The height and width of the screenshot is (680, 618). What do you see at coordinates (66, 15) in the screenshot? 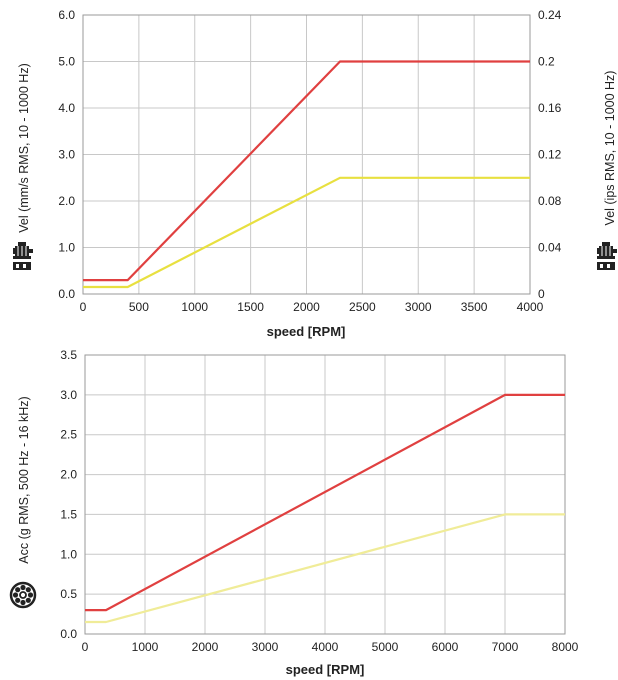
I see `y-tick-label: 6.0` at bounding box center [66, 15].